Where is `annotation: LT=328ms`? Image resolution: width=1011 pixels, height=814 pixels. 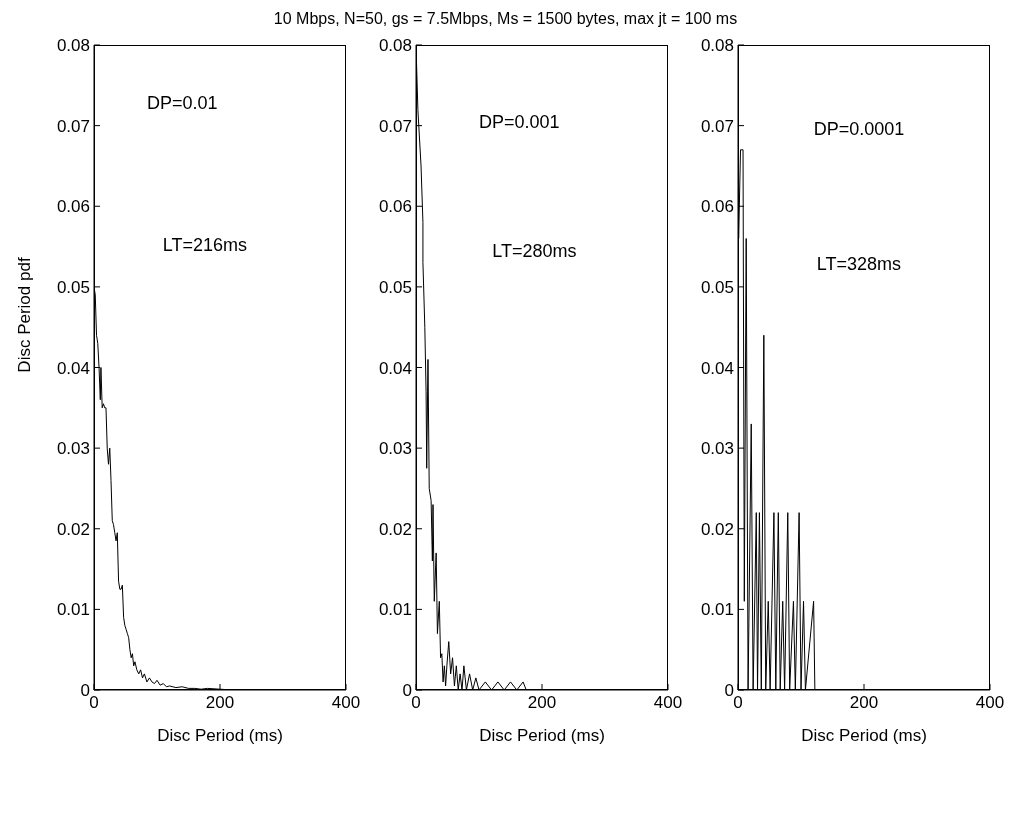 annotation: LT=328ms is located at coordinates (859, 264).